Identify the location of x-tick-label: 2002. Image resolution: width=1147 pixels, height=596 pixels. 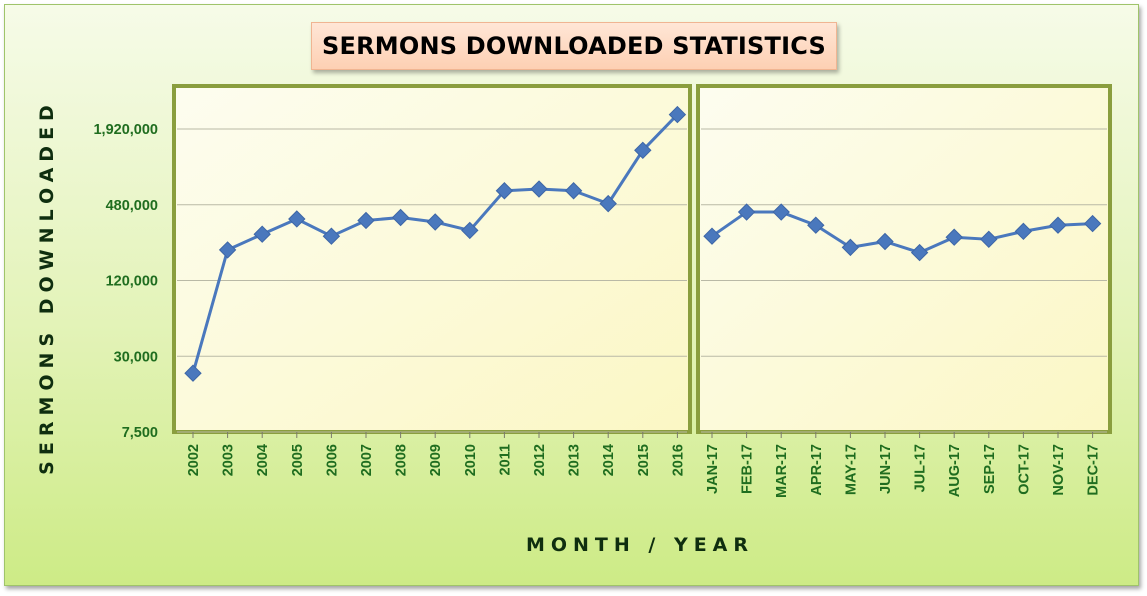
(194, 460).